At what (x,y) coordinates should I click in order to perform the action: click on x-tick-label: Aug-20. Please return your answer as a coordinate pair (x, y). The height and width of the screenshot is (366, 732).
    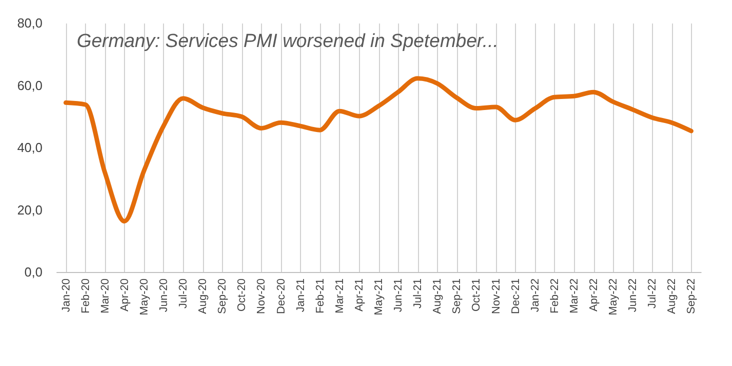
    Looking at the image, I should click on (203, 296).